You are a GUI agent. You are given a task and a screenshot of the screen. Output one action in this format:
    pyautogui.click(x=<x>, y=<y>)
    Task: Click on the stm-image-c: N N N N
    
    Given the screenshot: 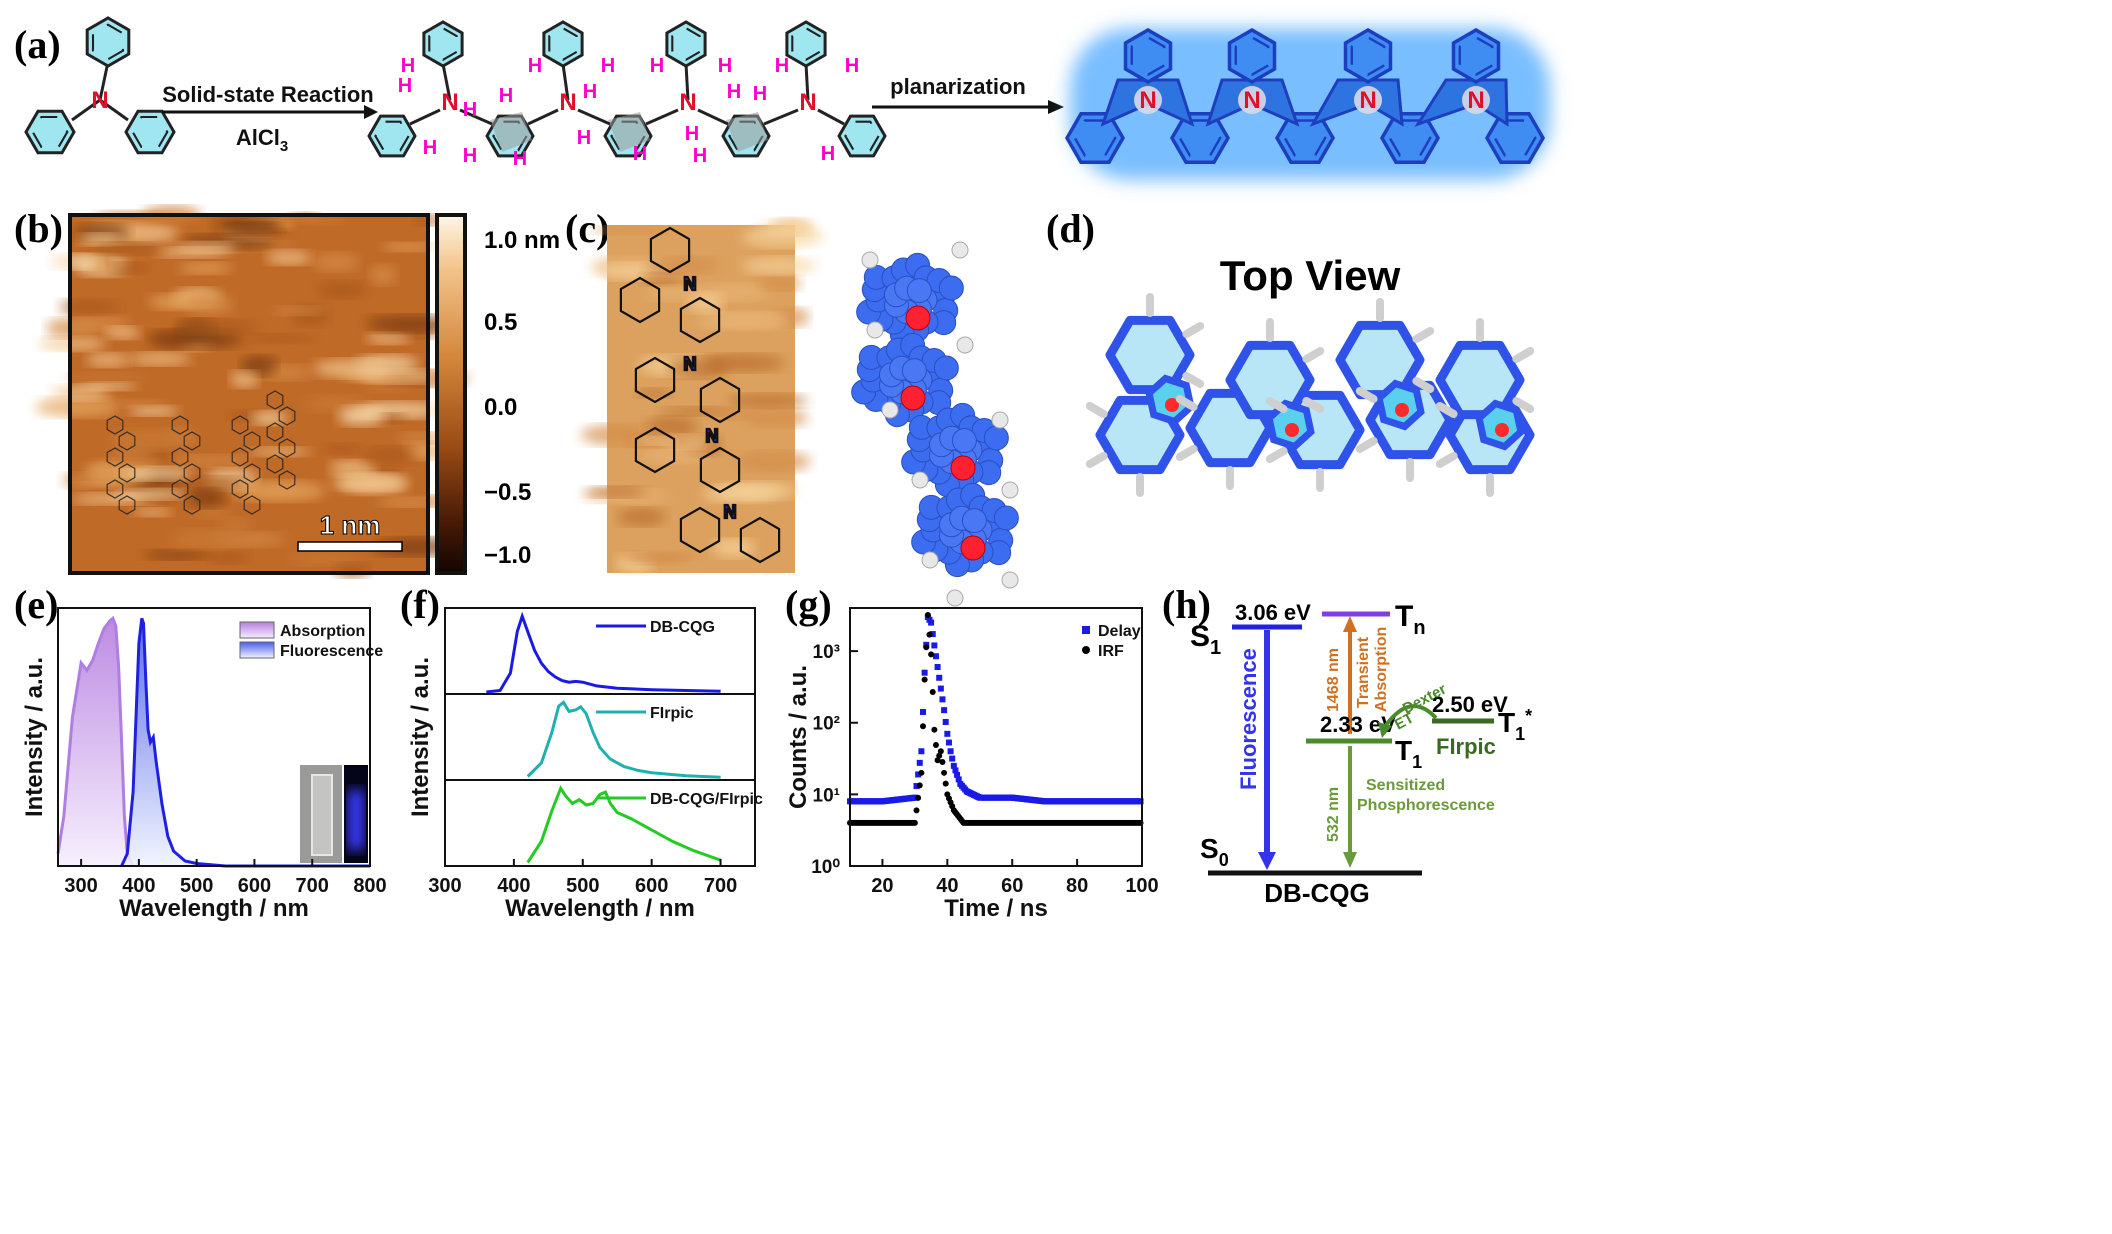 What is the action you would take?
    pyautogui.click(x=702, y=396)
    